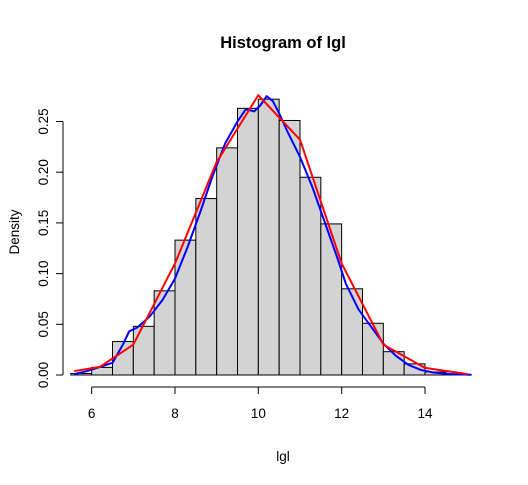 Image resolution: width=528 pixels, height=485 pixels. I want to click on y-axis: 0.00 0.05 0.10 0.15 0.20 0.25, so click(50, 248).